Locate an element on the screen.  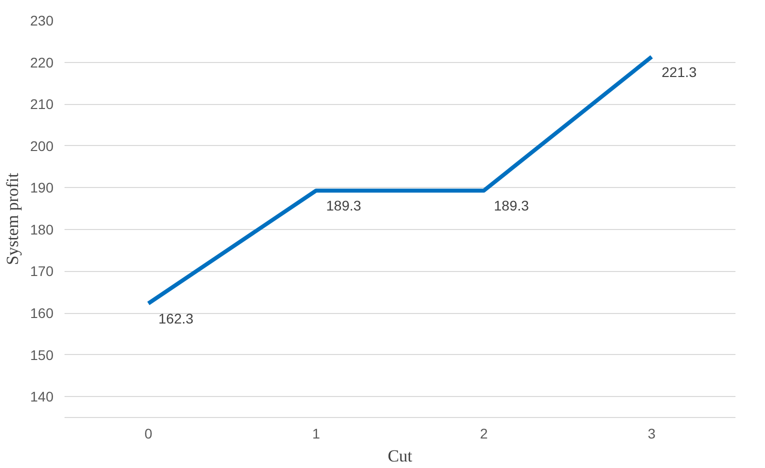
x-tick-label: 2 is located at coordinates (484, 434).